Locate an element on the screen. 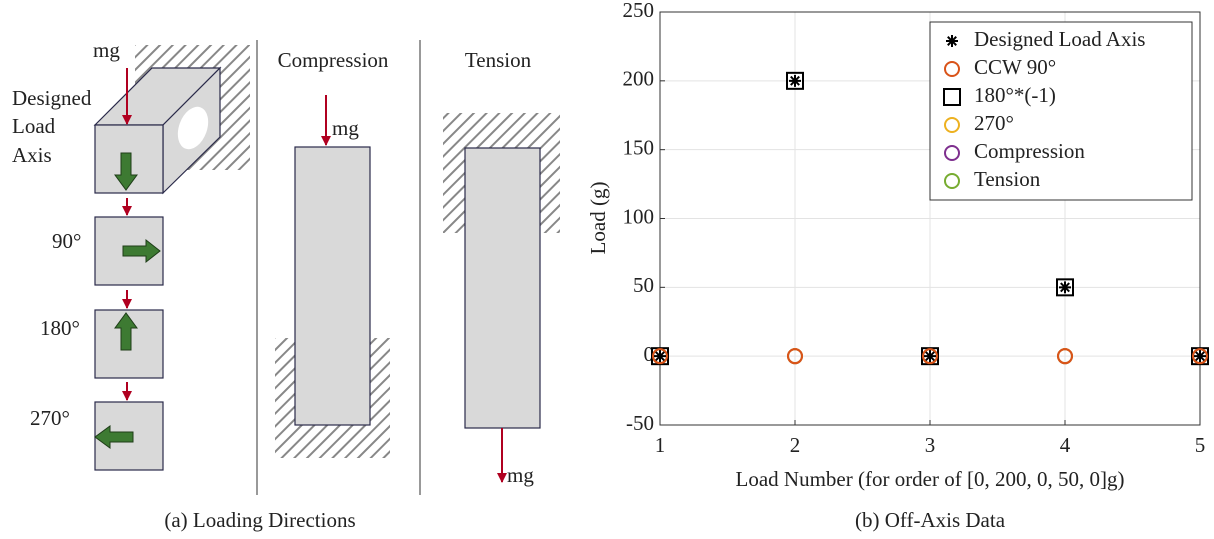  caption: (a) Loading Directions is located at coordinates (259, 520).